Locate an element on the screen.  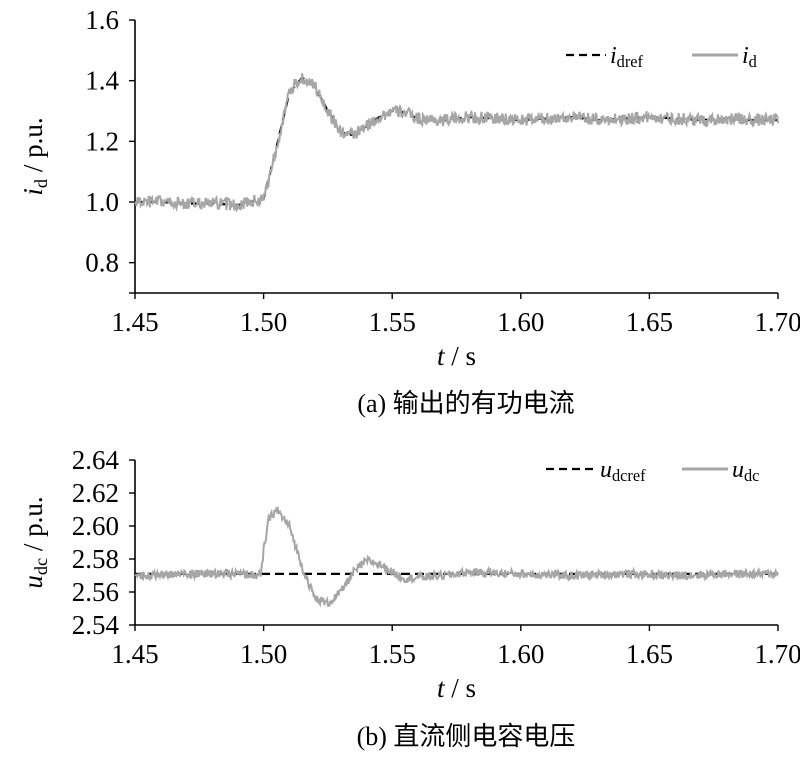
series-line-id is located at coordinates (456, 143).